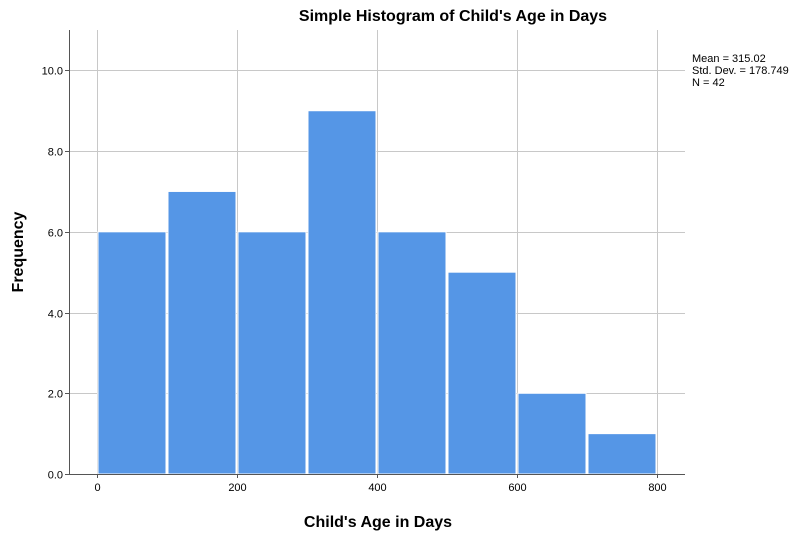  I want to click on x-tick-label: 600, so click(517, 488).